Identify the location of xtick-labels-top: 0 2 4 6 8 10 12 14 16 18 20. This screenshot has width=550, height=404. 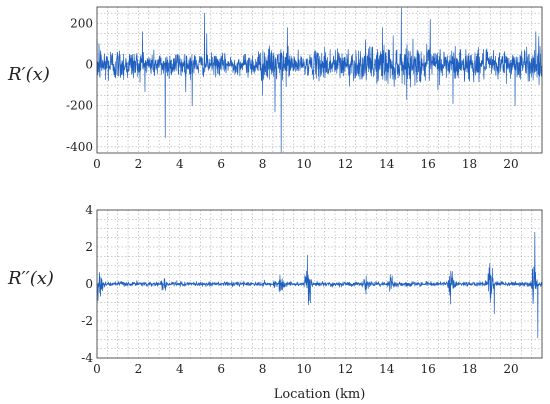
(305, 164).